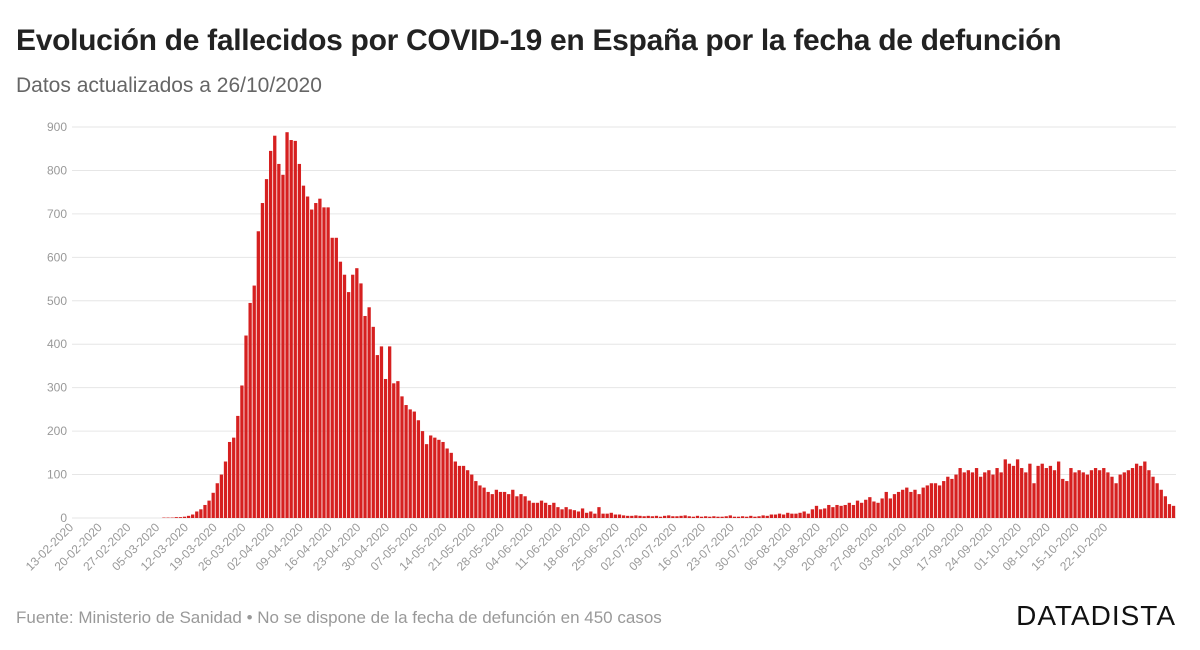  Describe the element at coordinates (57, 322) in the screenshot. I see `y-axis-ticks: 0 100 200 300 400 500 600 700 800 900` at that location.